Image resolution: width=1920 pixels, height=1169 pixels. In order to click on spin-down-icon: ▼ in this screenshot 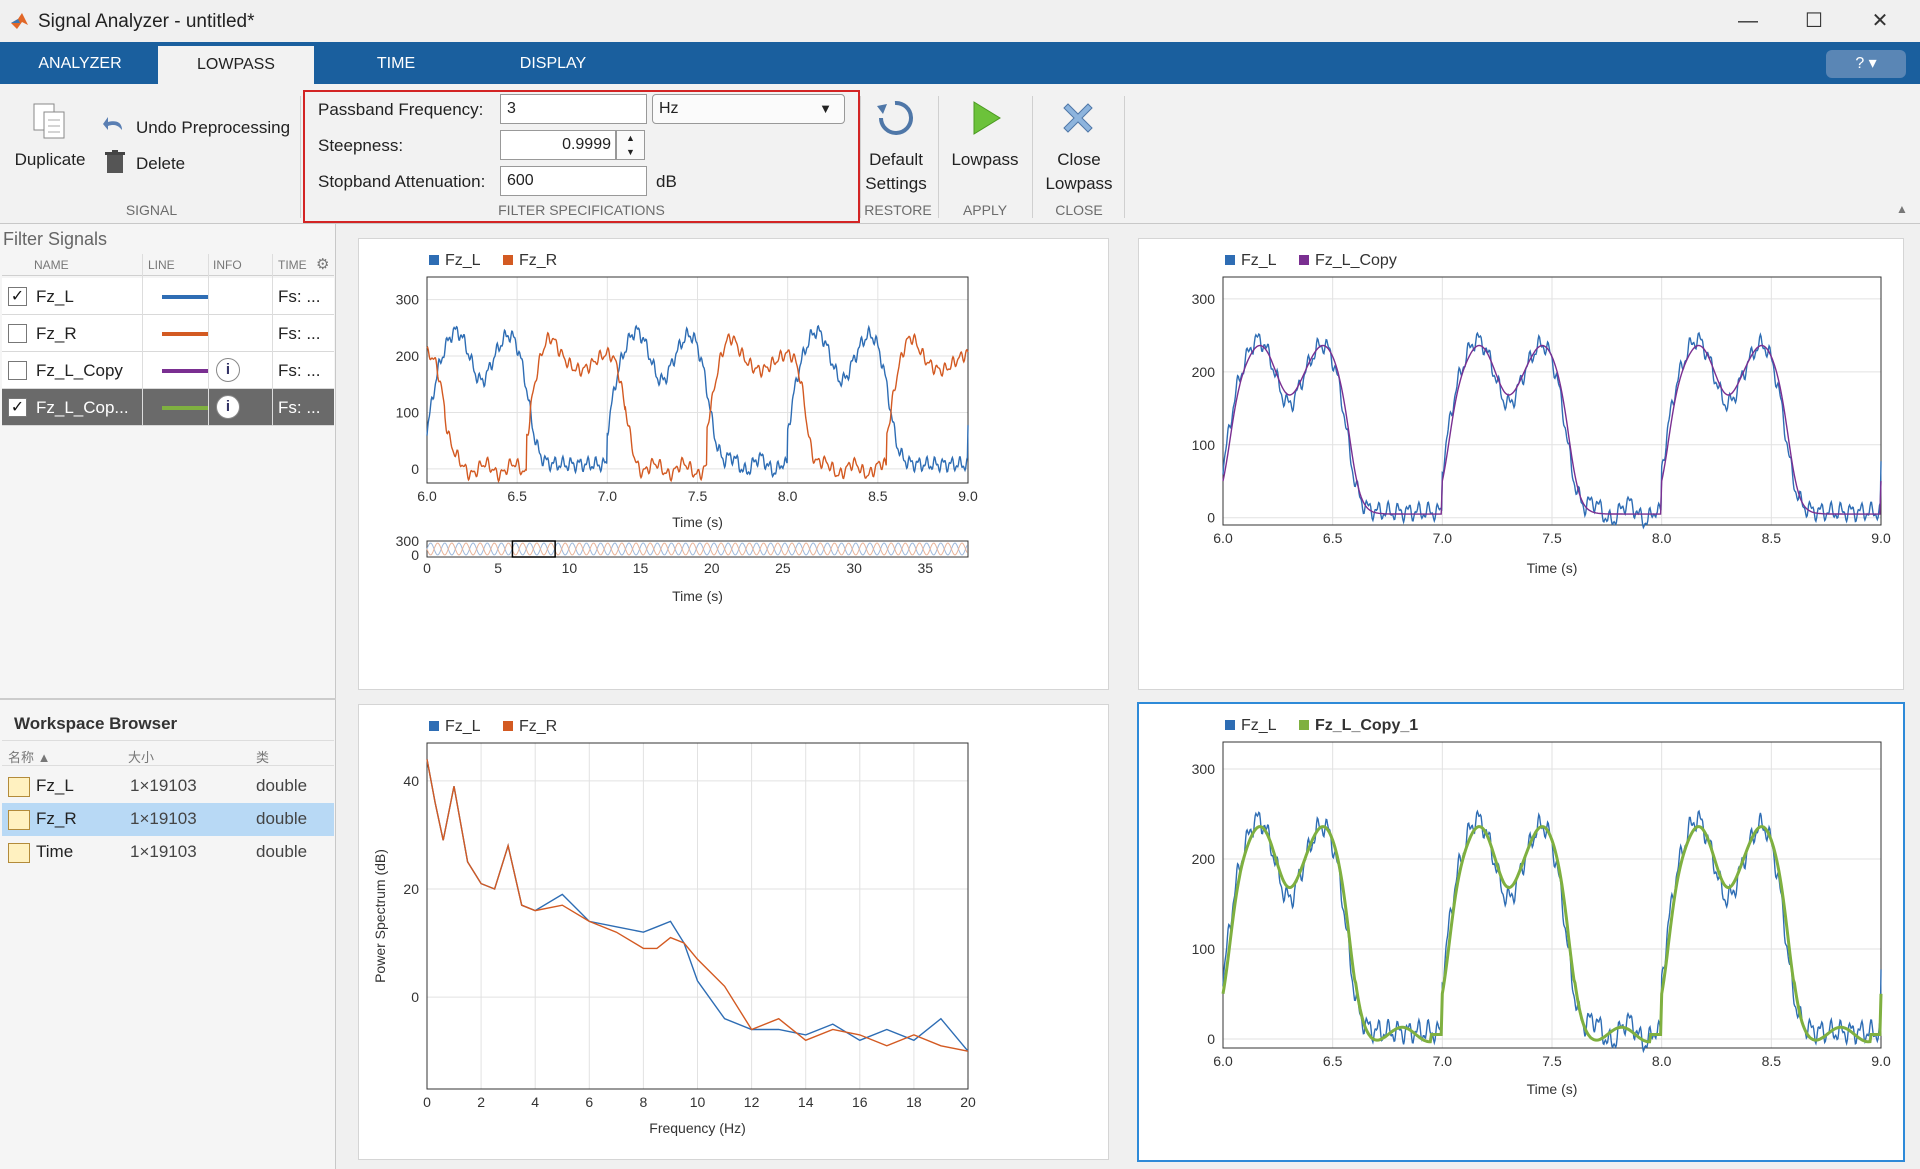, I will do `click(630, 152)`.